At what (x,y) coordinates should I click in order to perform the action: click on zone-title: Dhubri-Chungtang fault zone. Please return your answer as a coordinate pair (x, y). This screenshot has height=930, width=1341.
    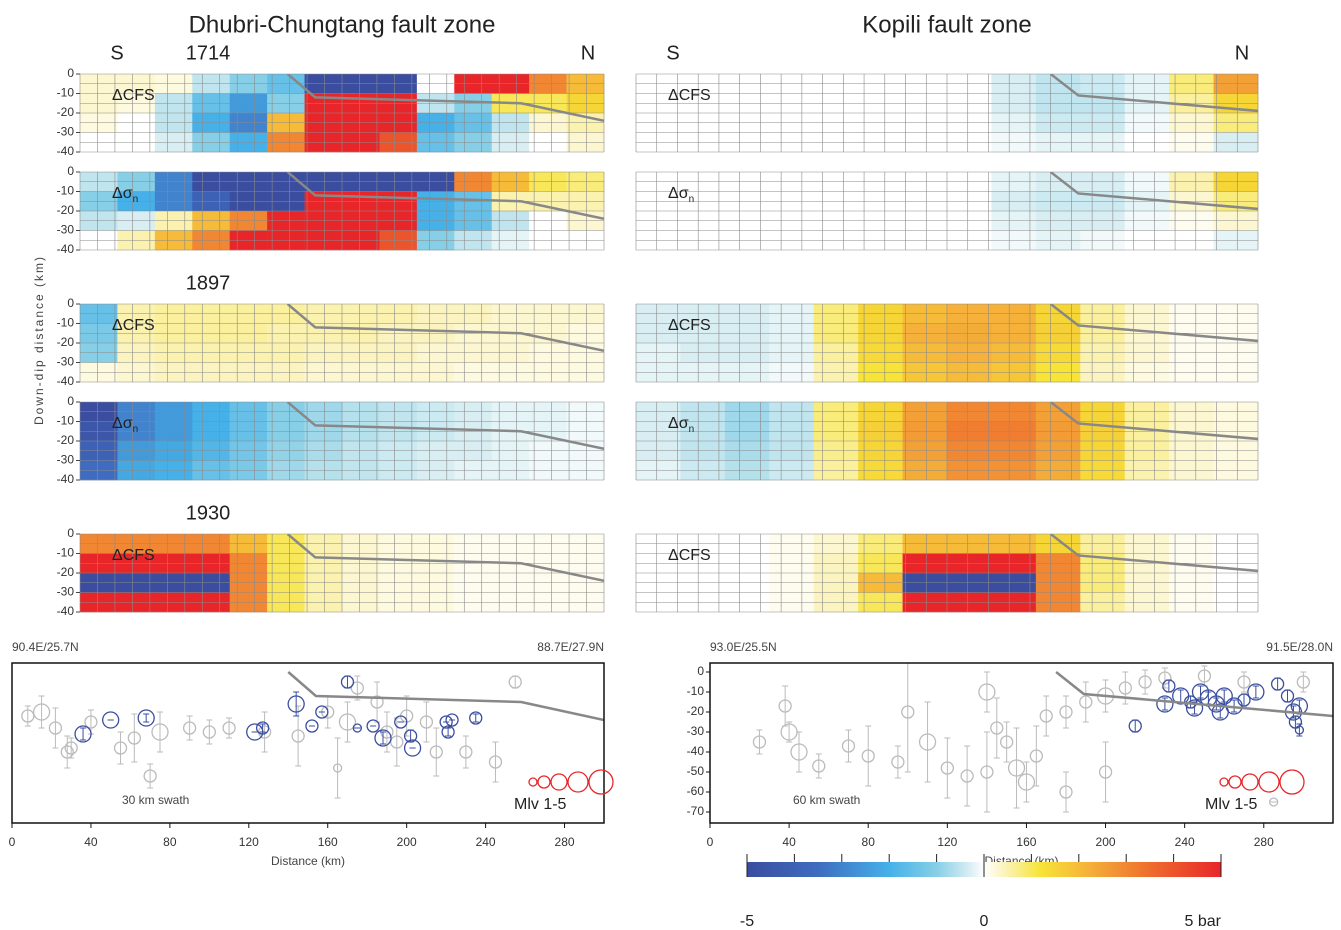
    Looking at the image, I should click on (342, 24).